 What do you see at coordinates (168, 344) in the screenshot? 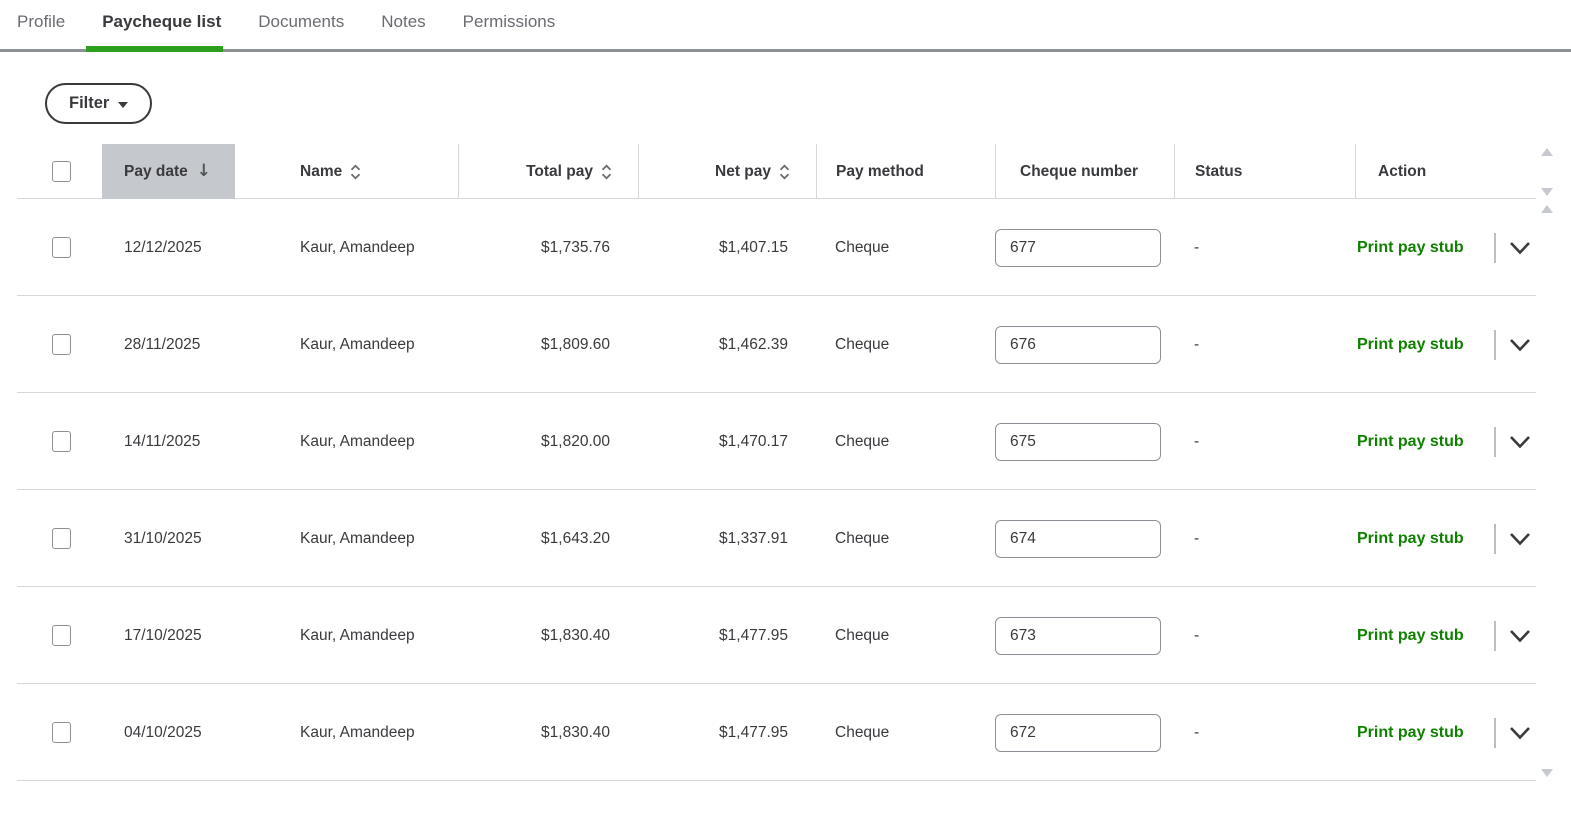
I see `pay-date-cell: 28/11/2025` at bounding box center [168, 344].